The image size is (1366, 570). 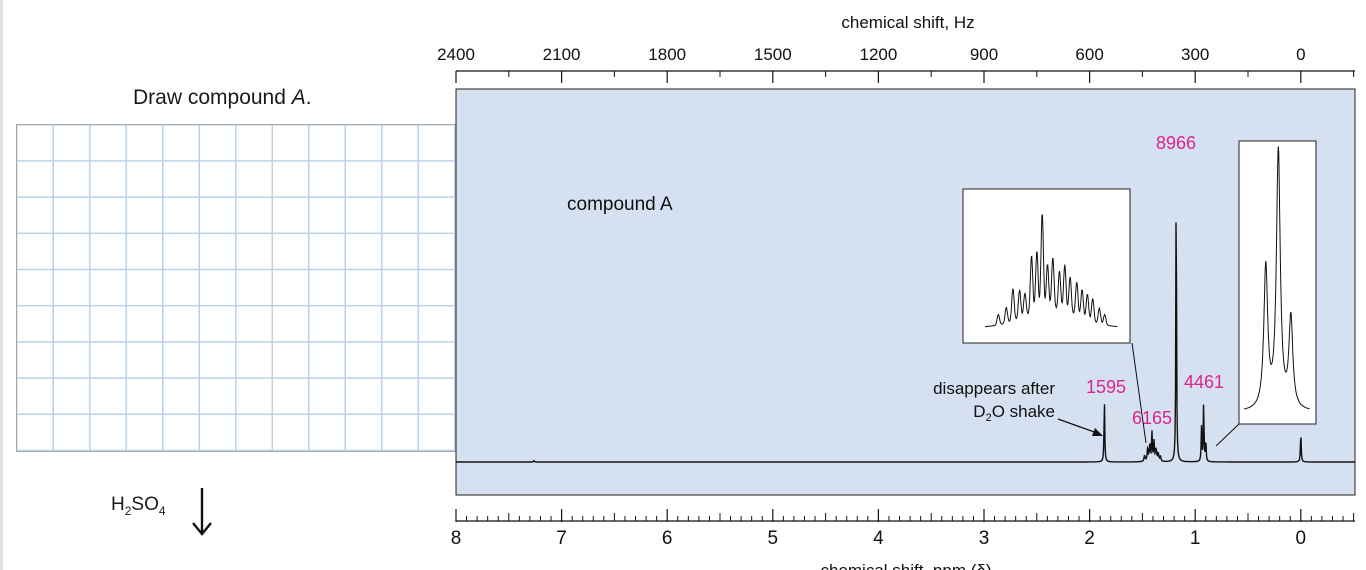 I want to click on annotation-arrow, so click(x=1077, y=426).